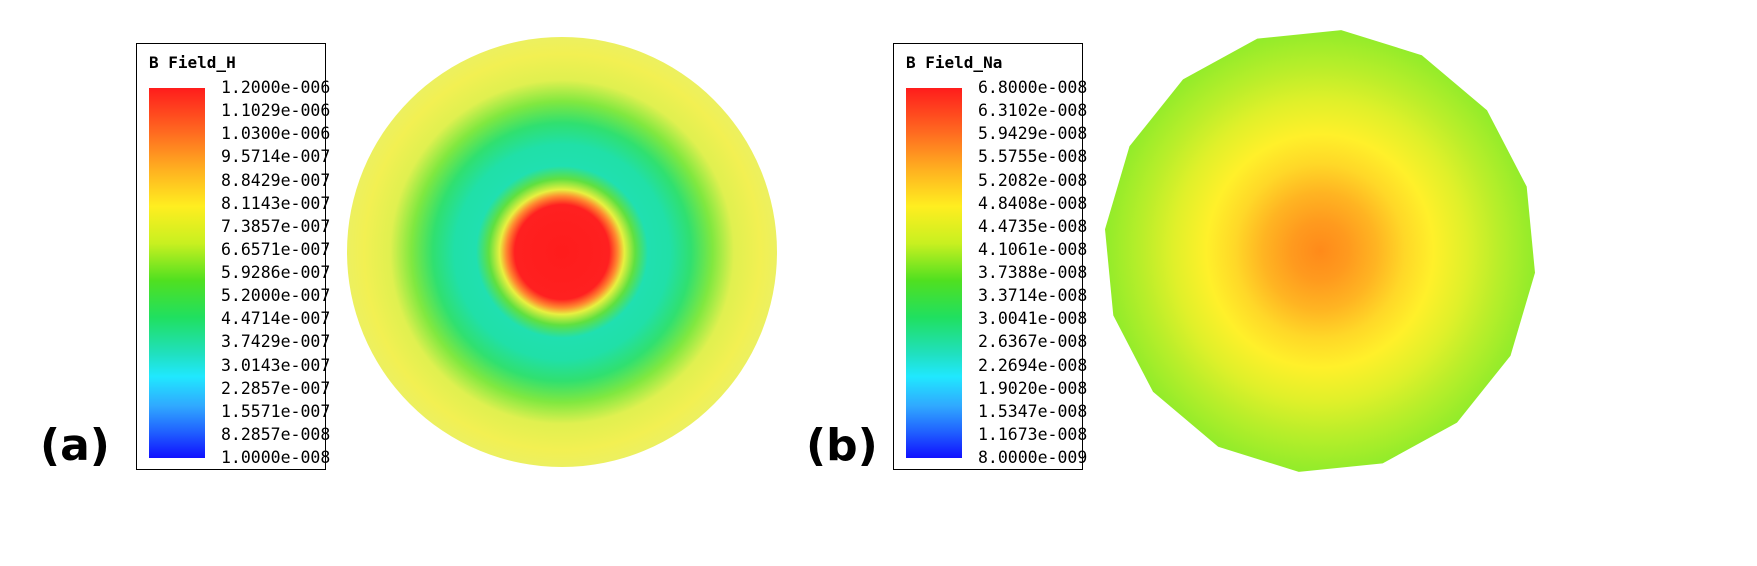  Describe the element at coordinates (1033, 319) in the screenshot. I see `legend-tick: 3.0041e-008` at that location.